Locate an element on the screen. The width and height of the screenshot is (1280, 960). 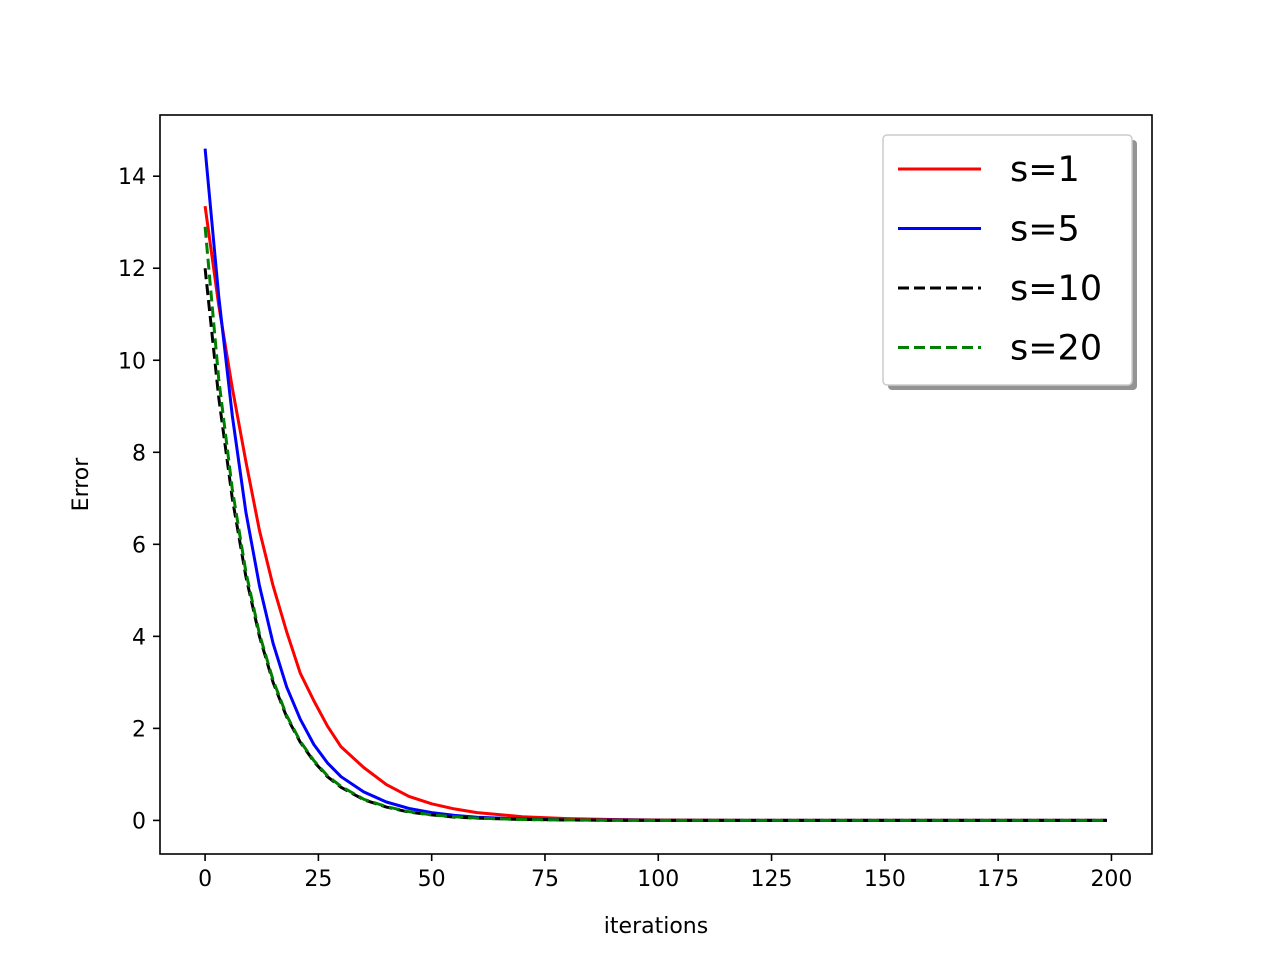
y-tick-label: 10 is located at coordinates (132, 361).